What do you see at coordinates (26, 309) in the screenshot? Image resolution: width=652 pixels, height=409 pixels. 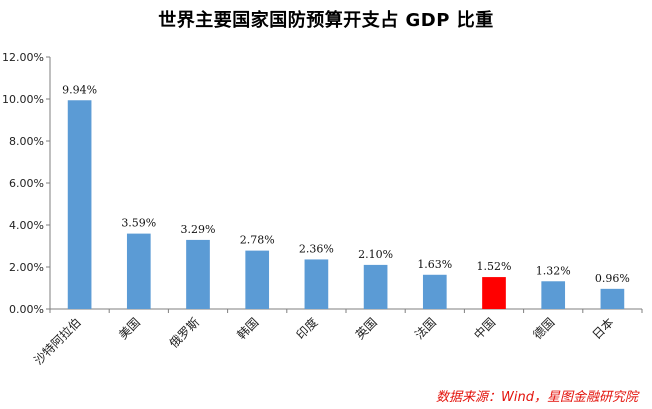 I see `y-tick-label: 0.00%` at bounding box center [26, 309].